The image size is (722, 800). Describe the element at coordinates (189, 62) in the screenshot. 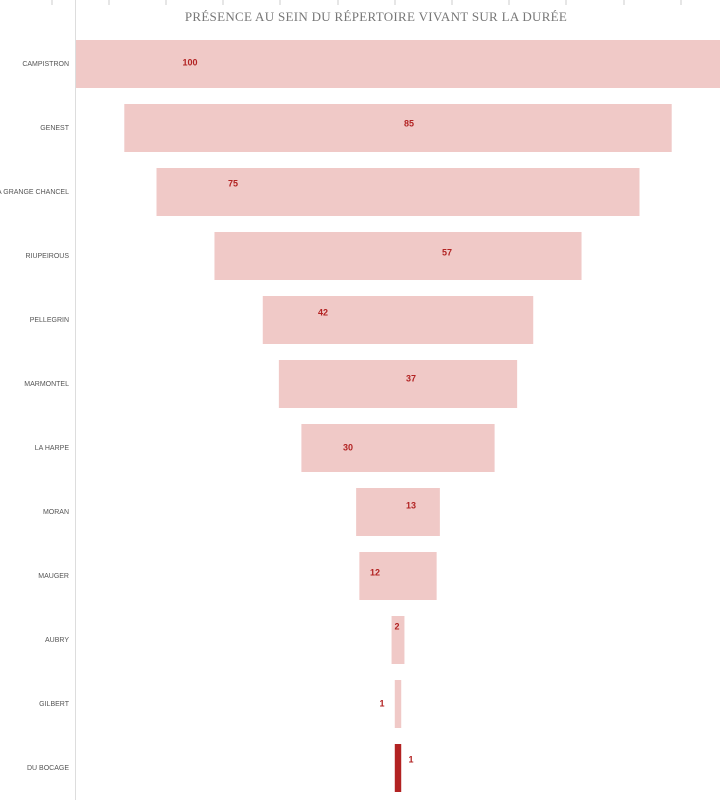

I see `value-label: 100` at that location.